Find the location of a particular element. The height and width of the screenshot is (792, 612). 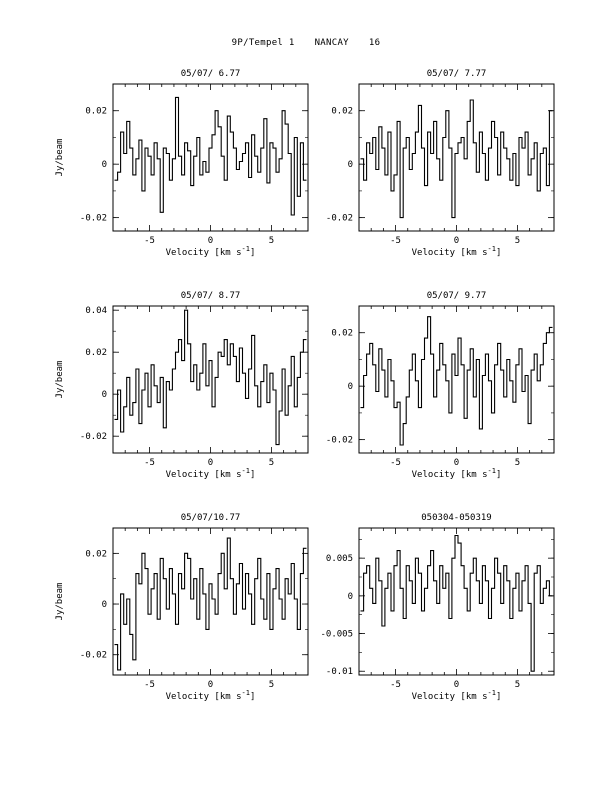

station-name: NANCAY is located at coordinates (331, 43).